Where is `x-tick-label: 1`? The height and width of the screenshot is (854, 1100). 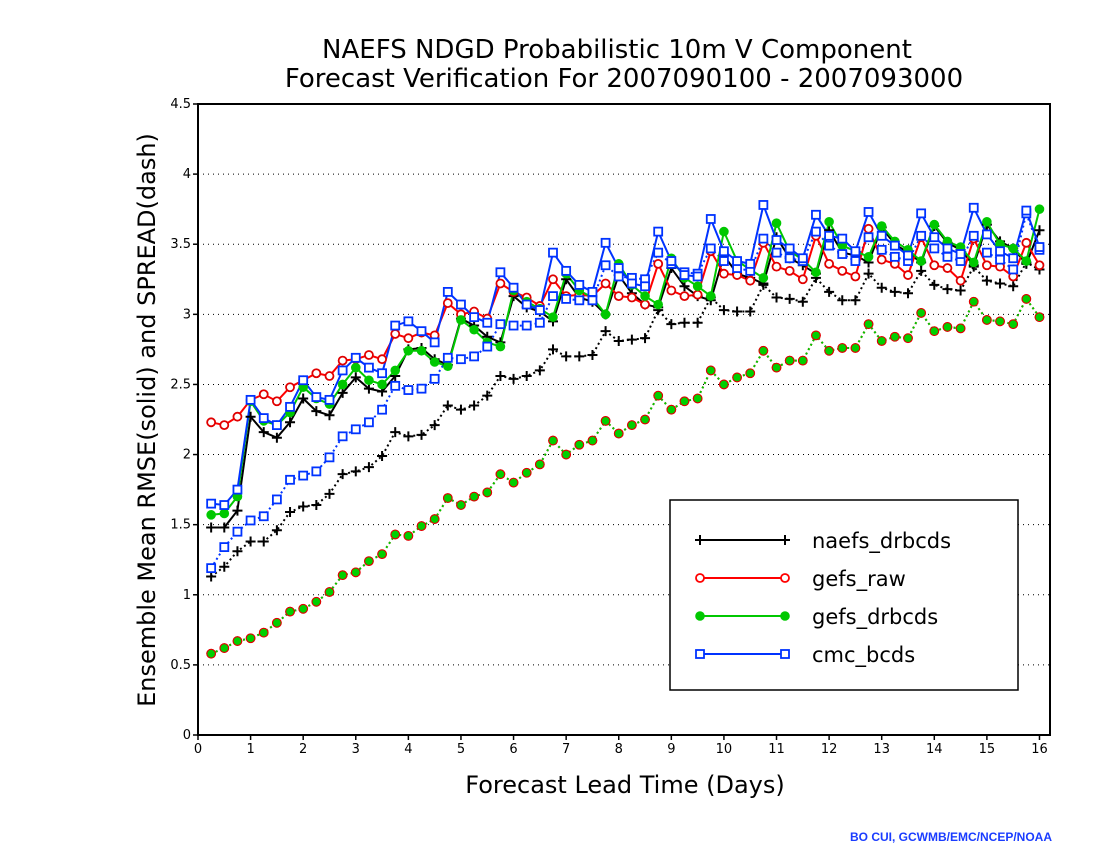
x-tick-label: 1 is located at coordinates (250, 749).